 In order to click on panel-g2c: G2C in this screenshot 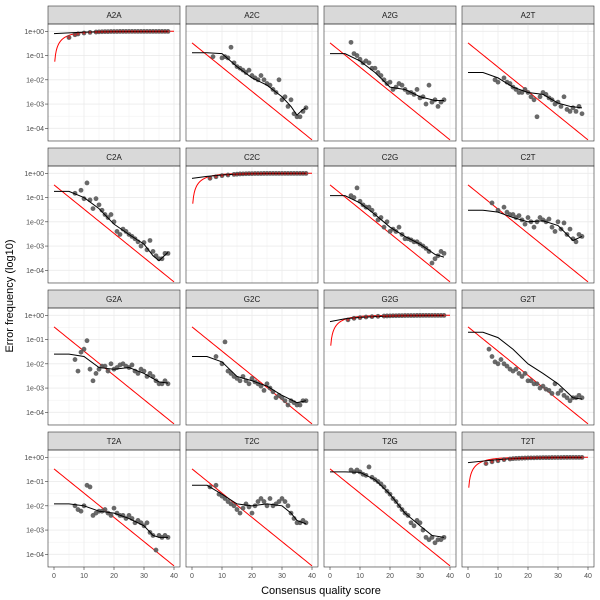, I will do `click(252, 357)`.